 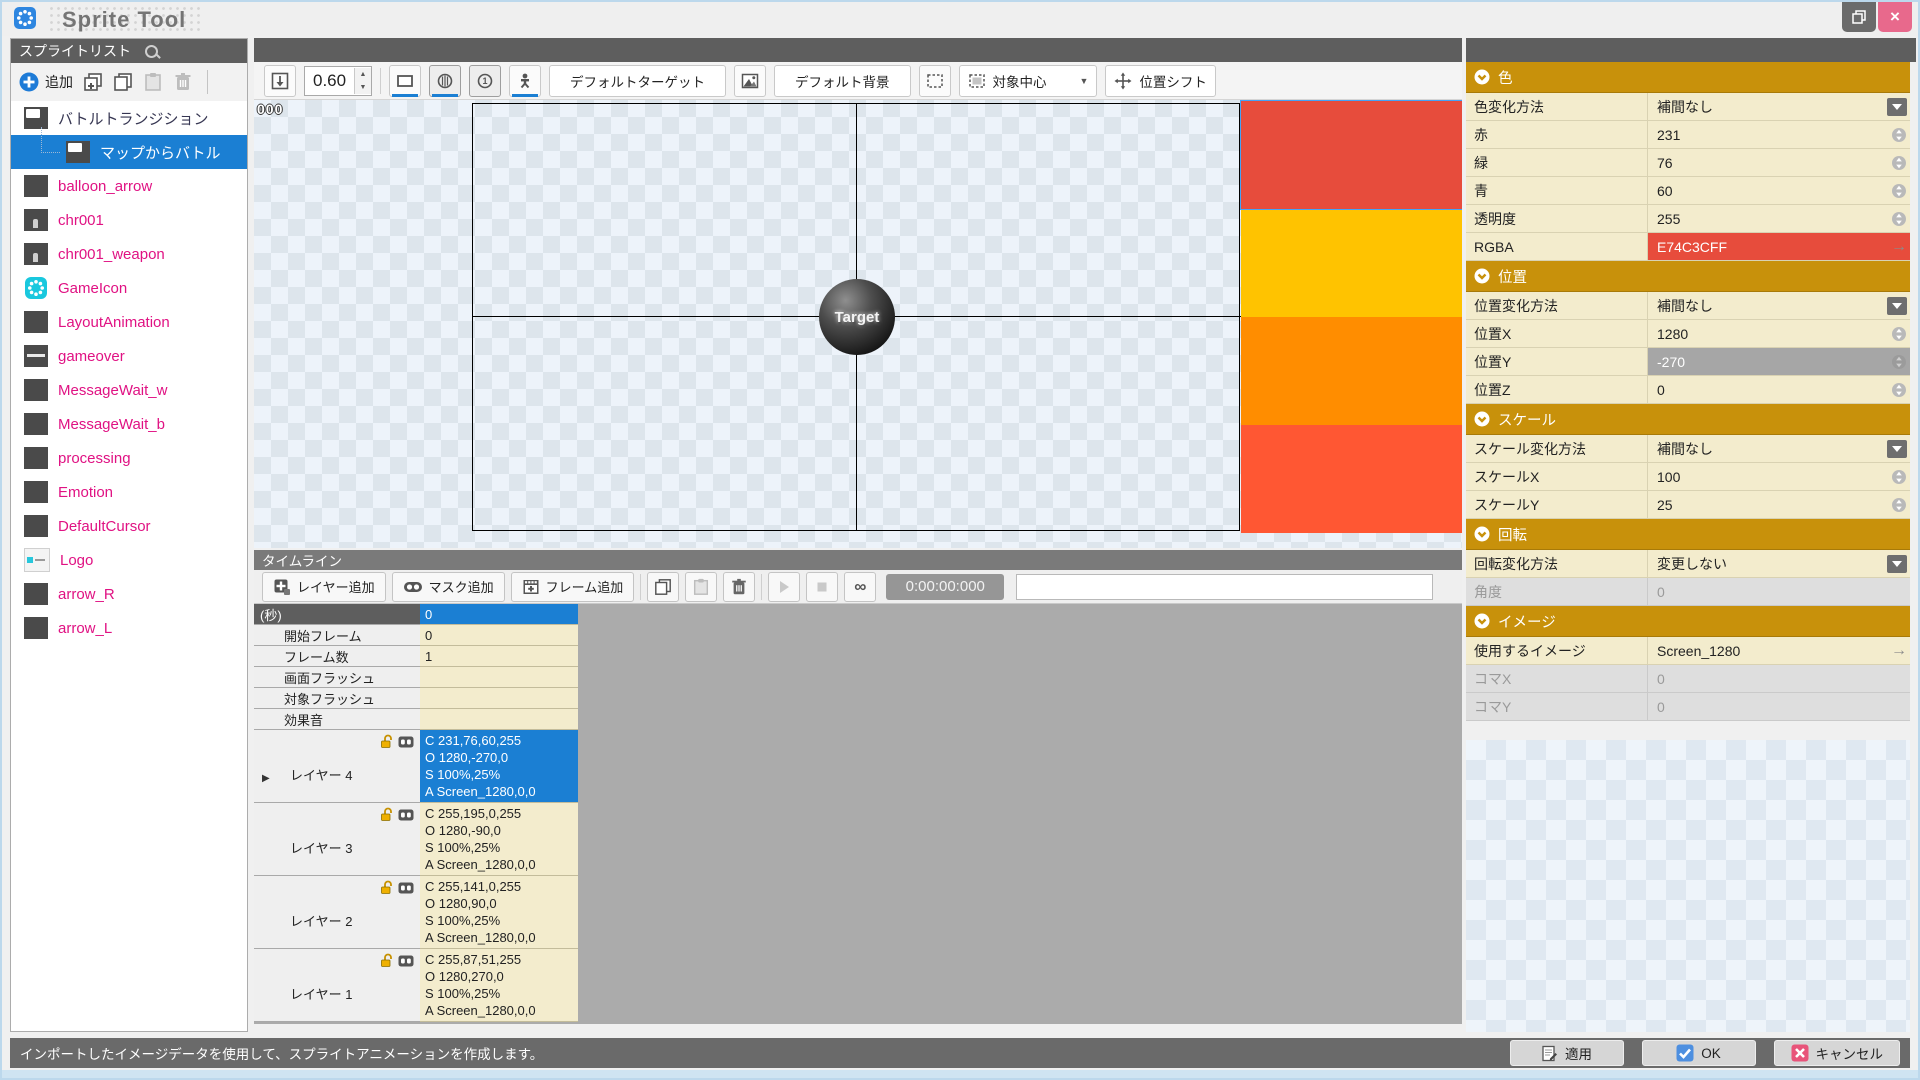 What do you see at coordinates (1779, 334) in the screenshot?
I see `position-x-value: 1280` at bounding box center [1779, 334].